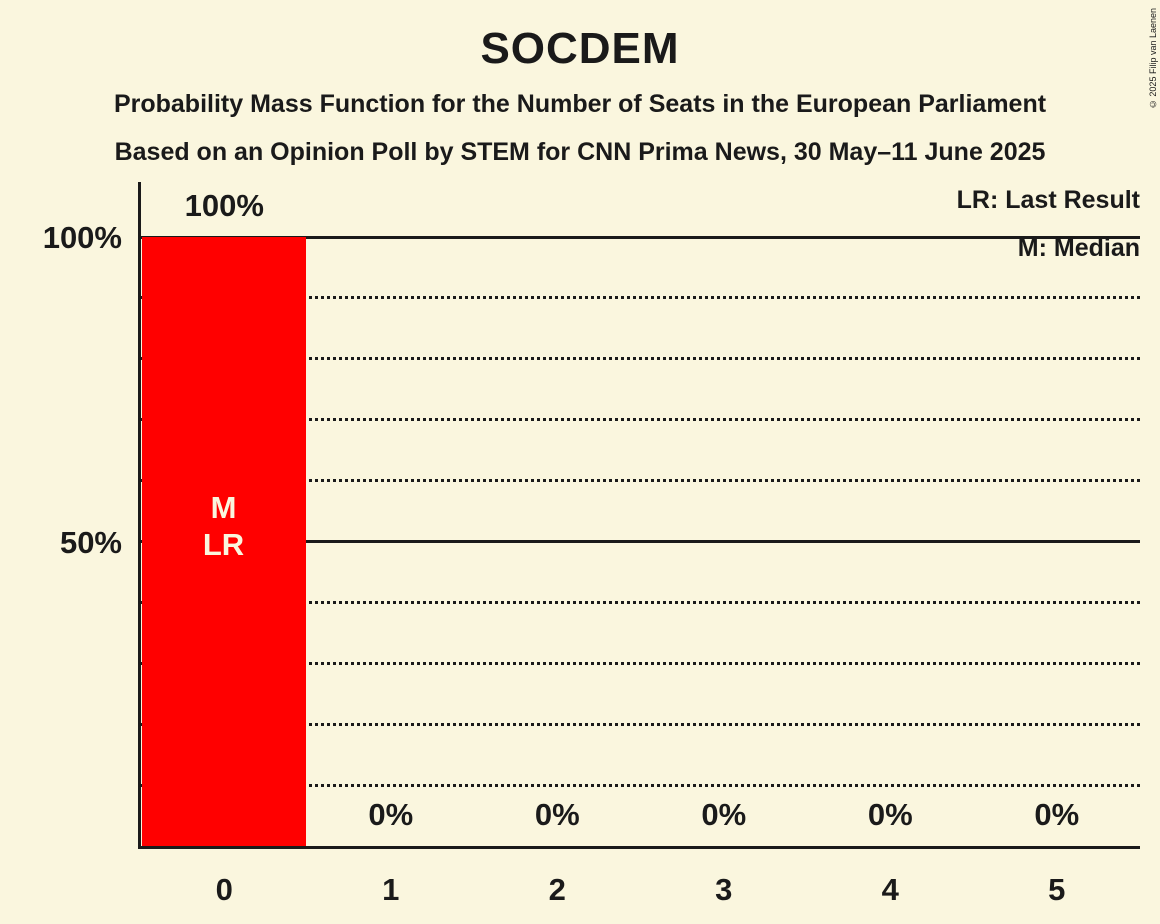 This screenshot has height=924, width=1160. Describe the element at coordinates (1057, 889) in the screenshot. I see `x-tick-label-5: 5` at that location.